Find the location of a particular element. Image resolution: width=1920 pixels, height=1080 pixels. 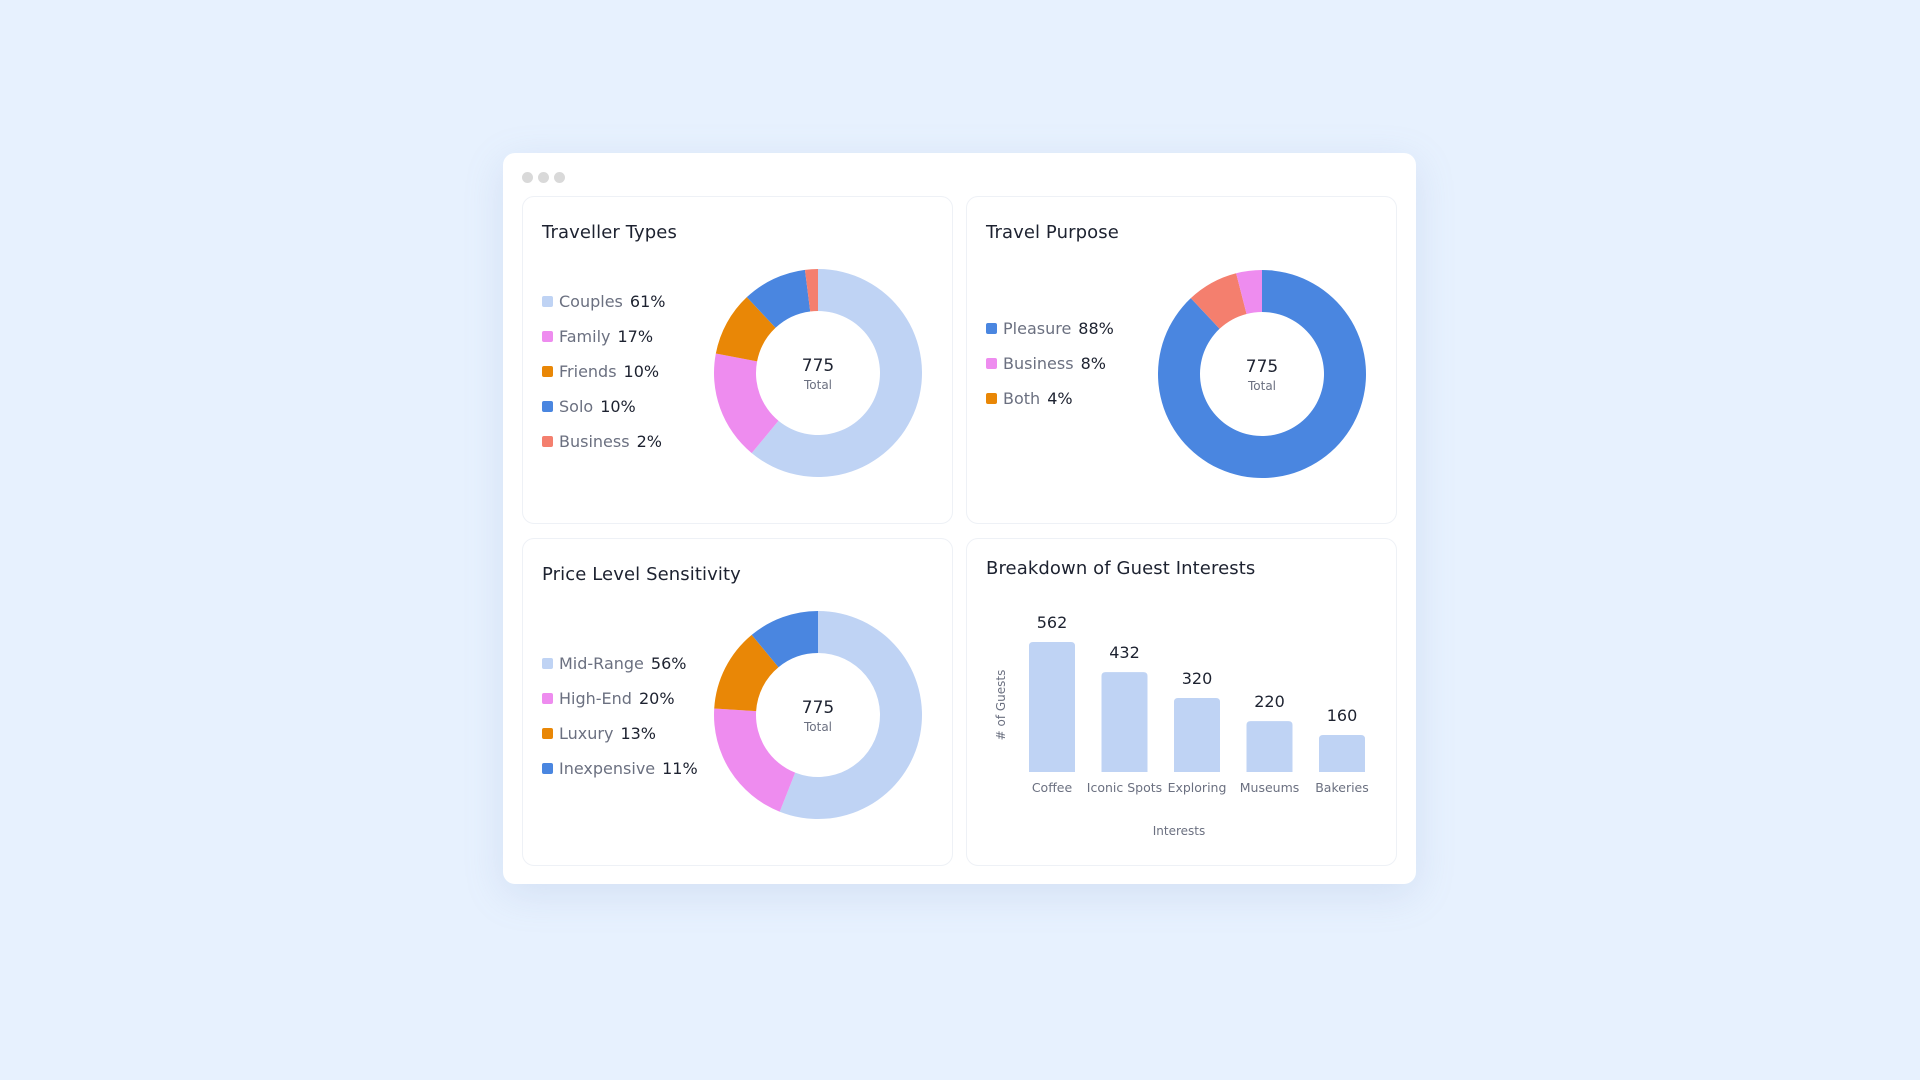

bar-exploring is located at coordinates (1197, 734).